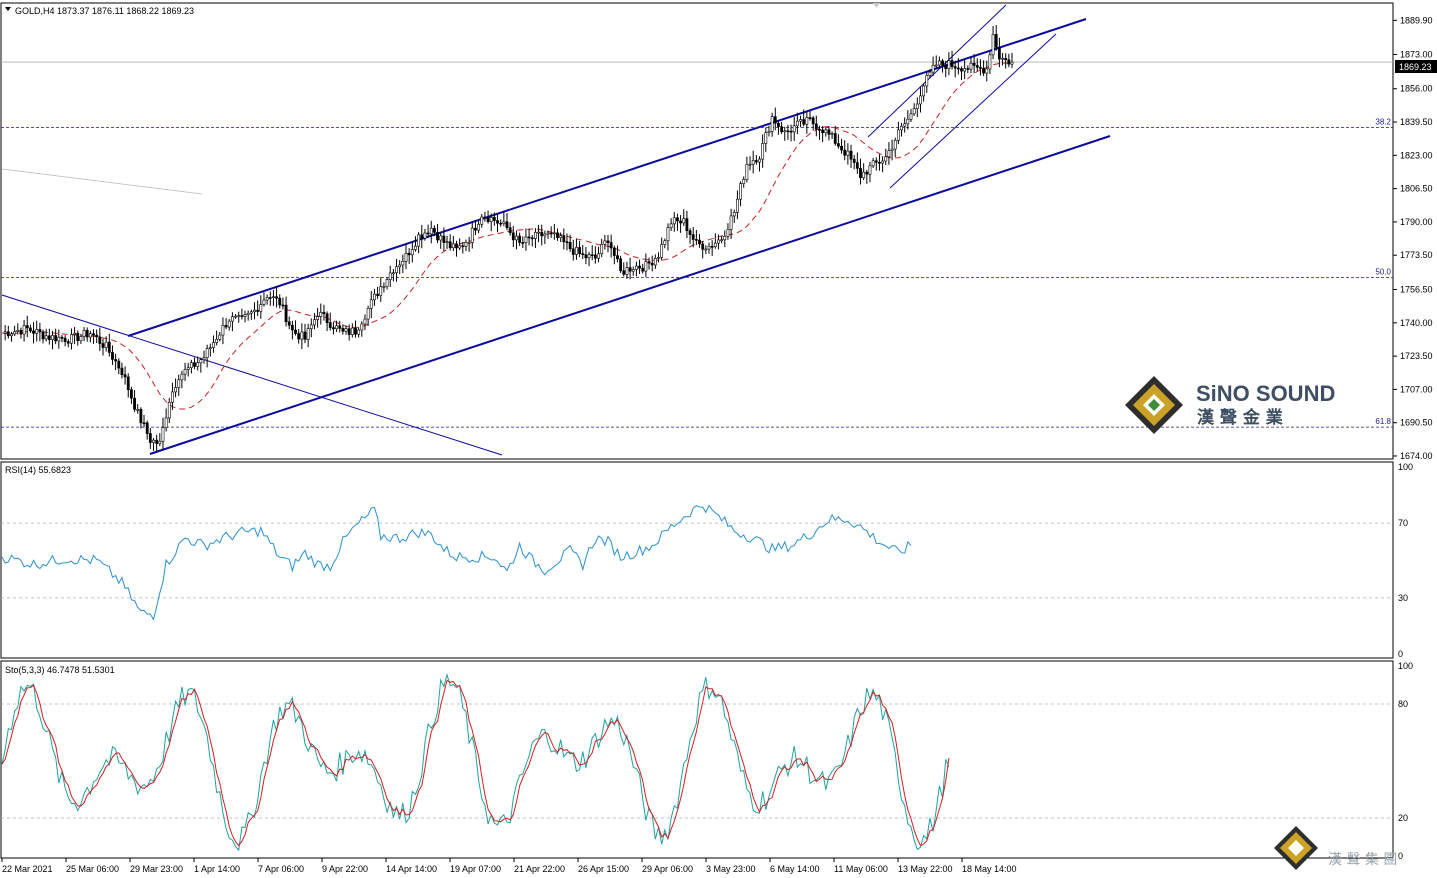  What do you see at coordinates (411, 869) in the screenshot?
I see `time-axis-label: 14 Apr 14:00` at bounding box center [411, 869].